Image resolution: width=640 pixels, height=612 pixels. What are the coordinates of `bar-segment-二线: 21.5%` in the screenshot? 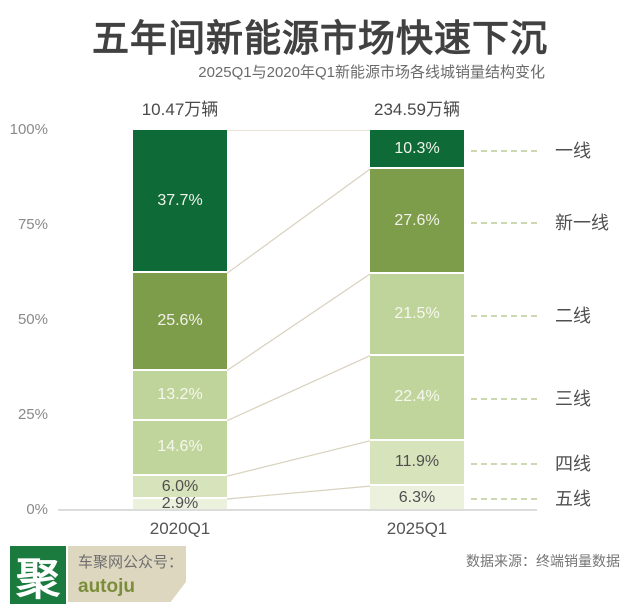 It's located at (417, 315).